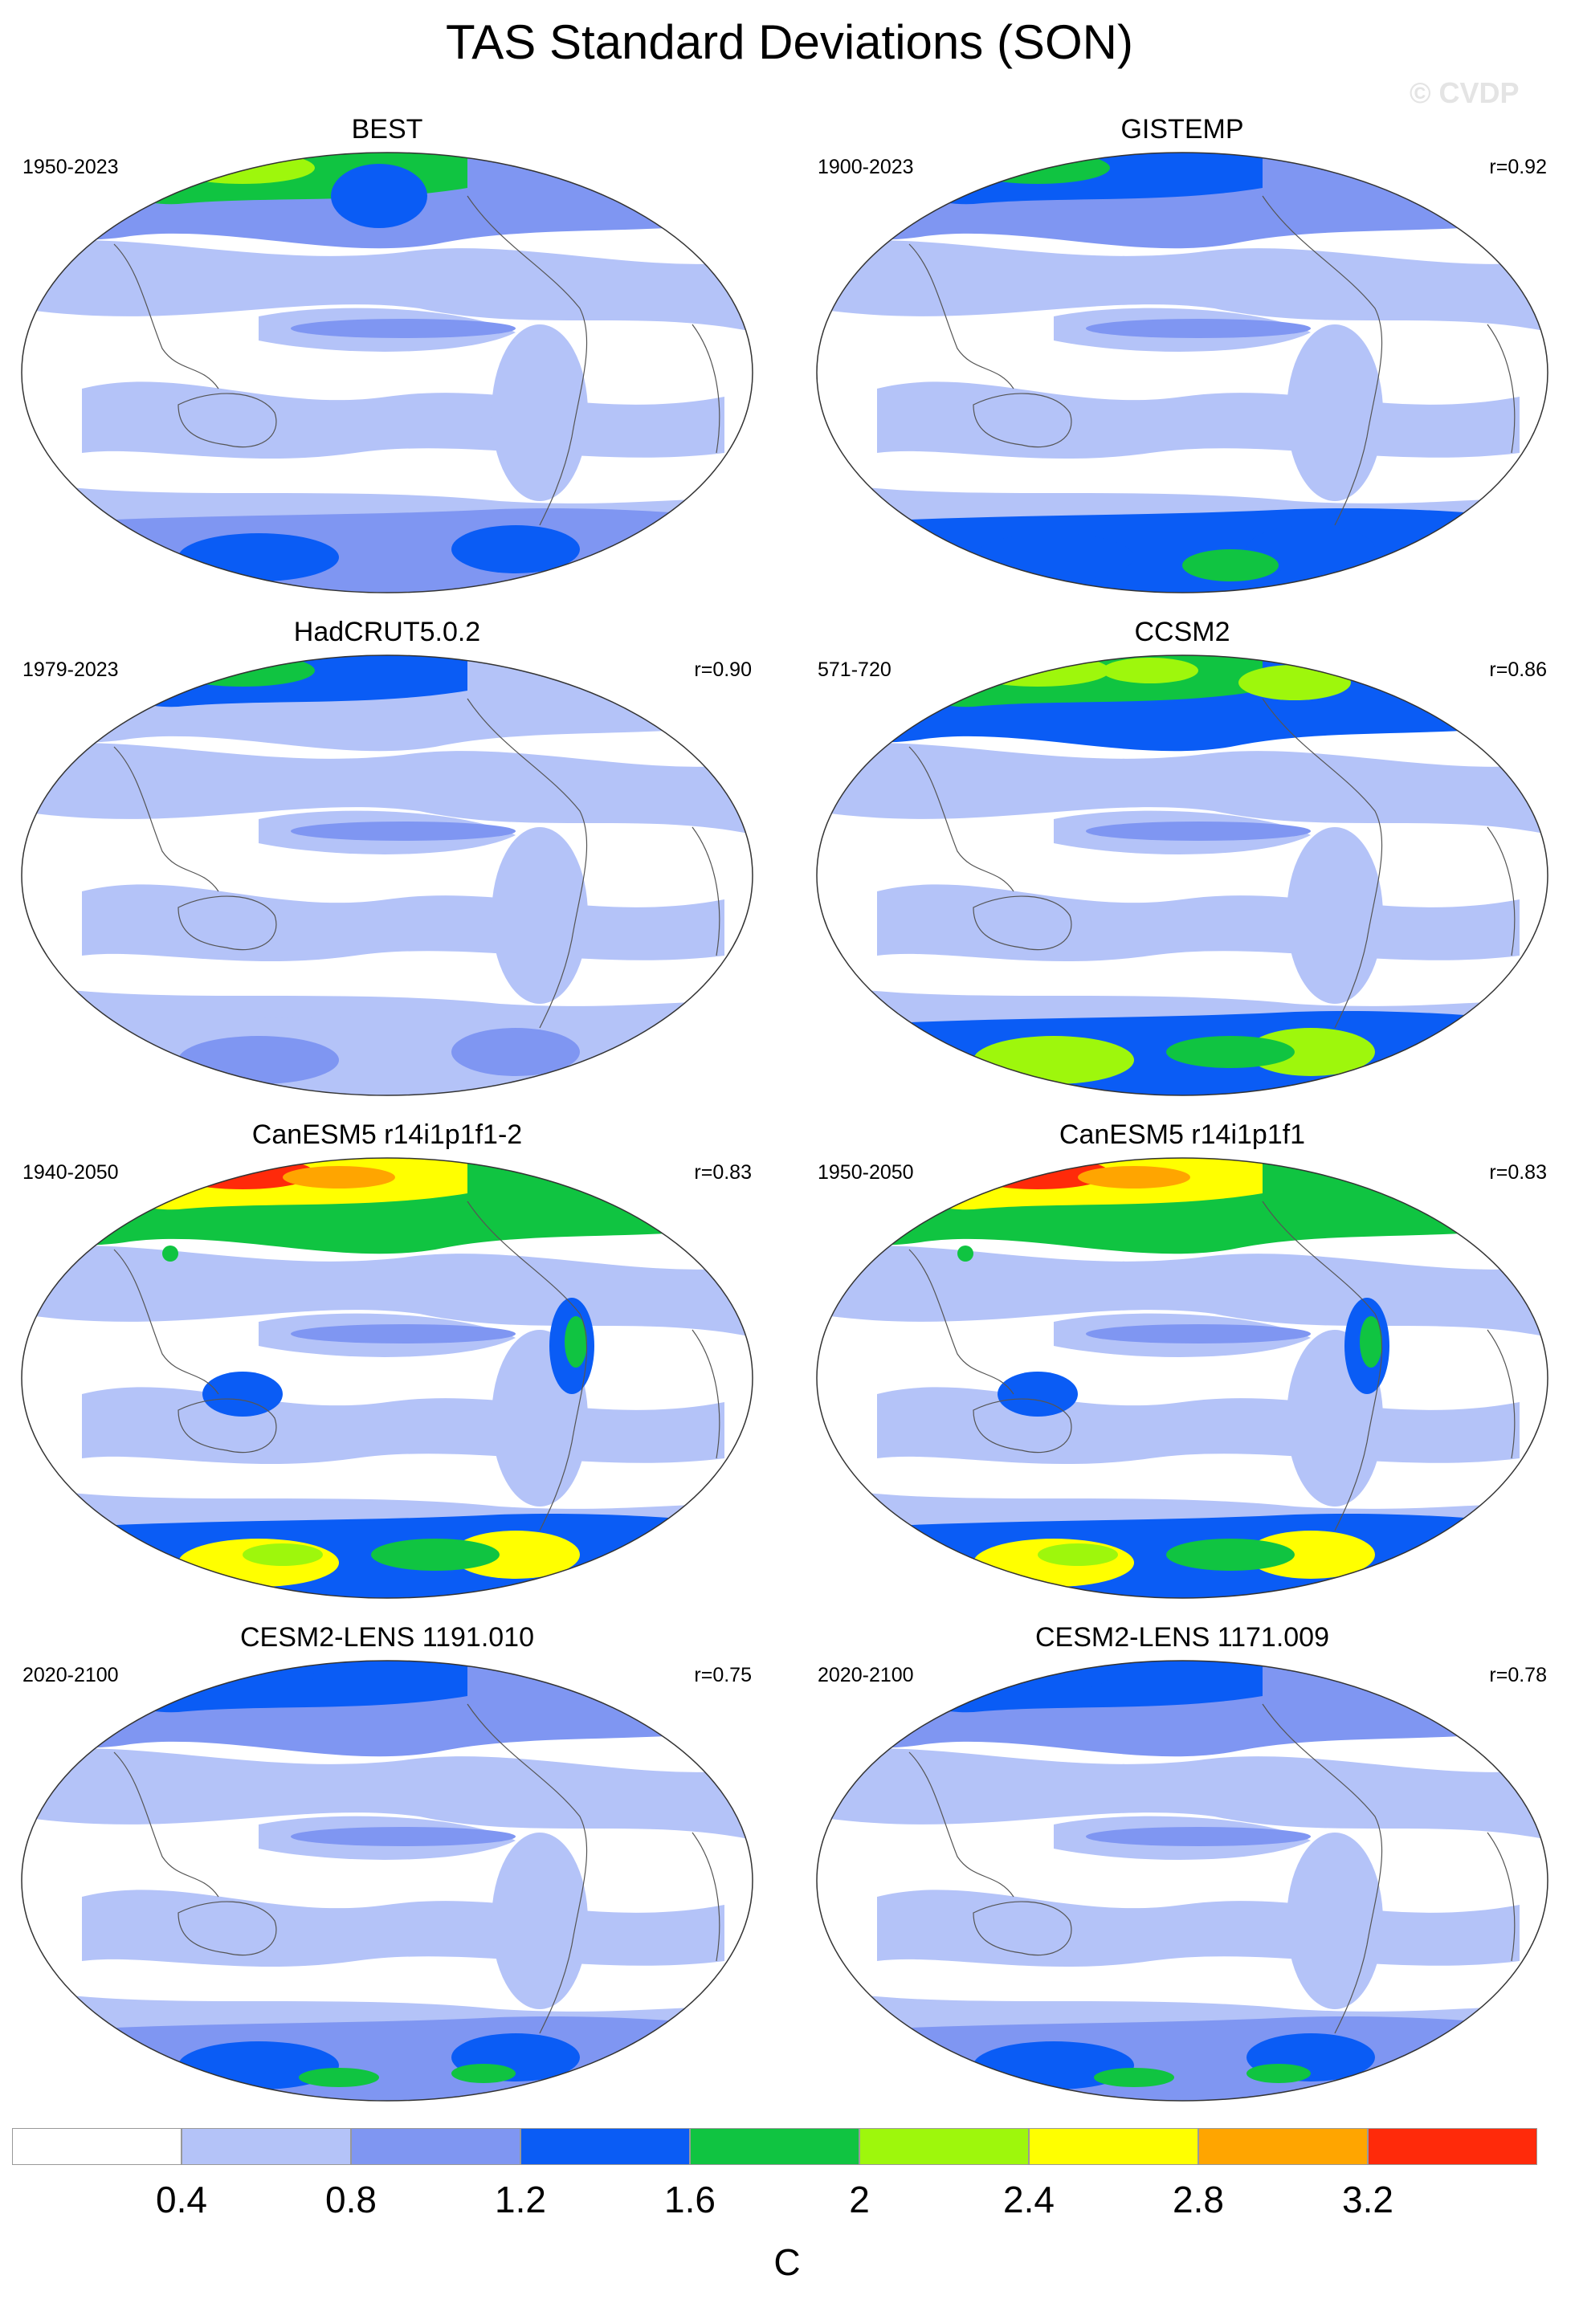 The width and height of the screenshot is (1579, 2324). What do you see at coordinates (1182, 632) in the screenshot?
I see `panel-title: CCSM2` at bounding box center [1182, 632].